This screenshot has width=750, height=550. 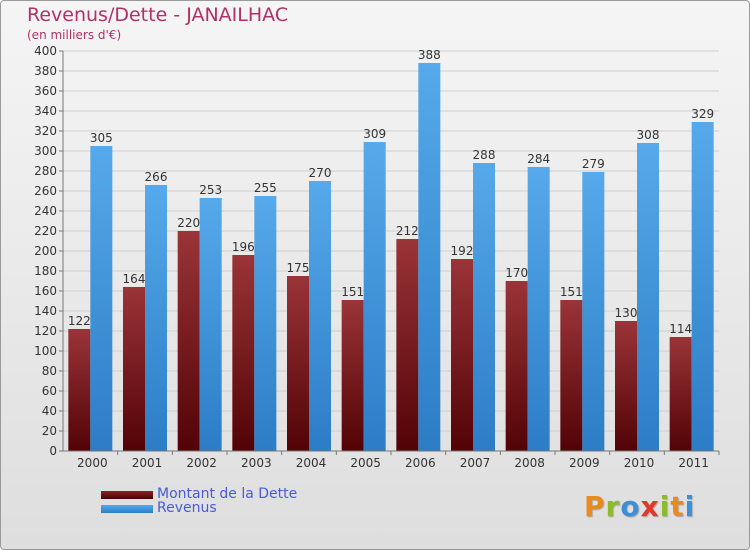 I want to click on x-tick-label: 2002, so click(x=201, y=463).